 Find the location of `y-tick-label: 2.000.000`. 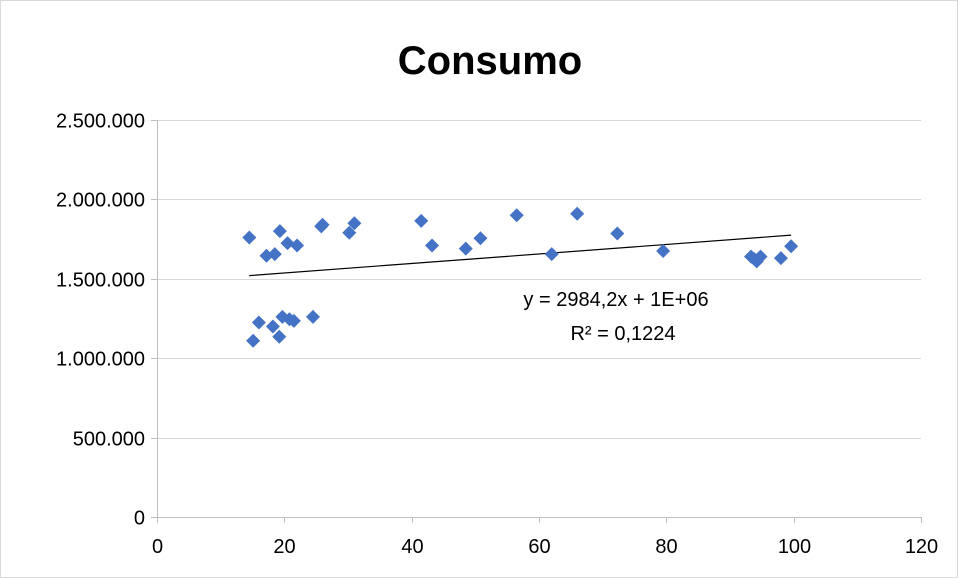

y-tick-label: 2.000.000 is located at coordinates (100, 201).